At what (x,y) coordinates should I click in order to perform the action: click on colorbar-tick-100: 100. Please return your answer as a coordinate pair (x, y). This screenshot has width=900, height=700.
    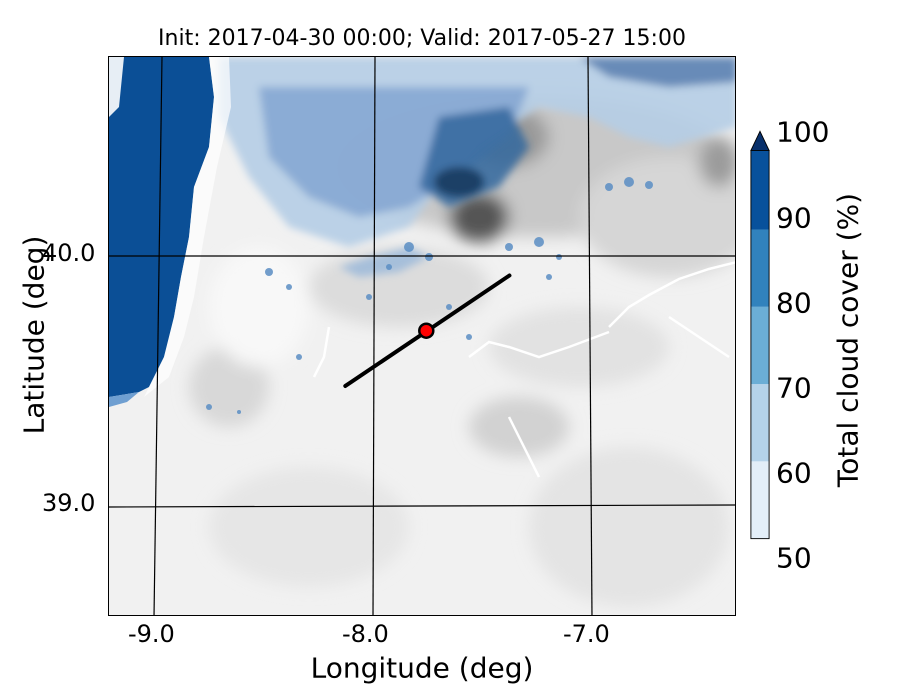
    Looking at the image, I should click on (803, 132).